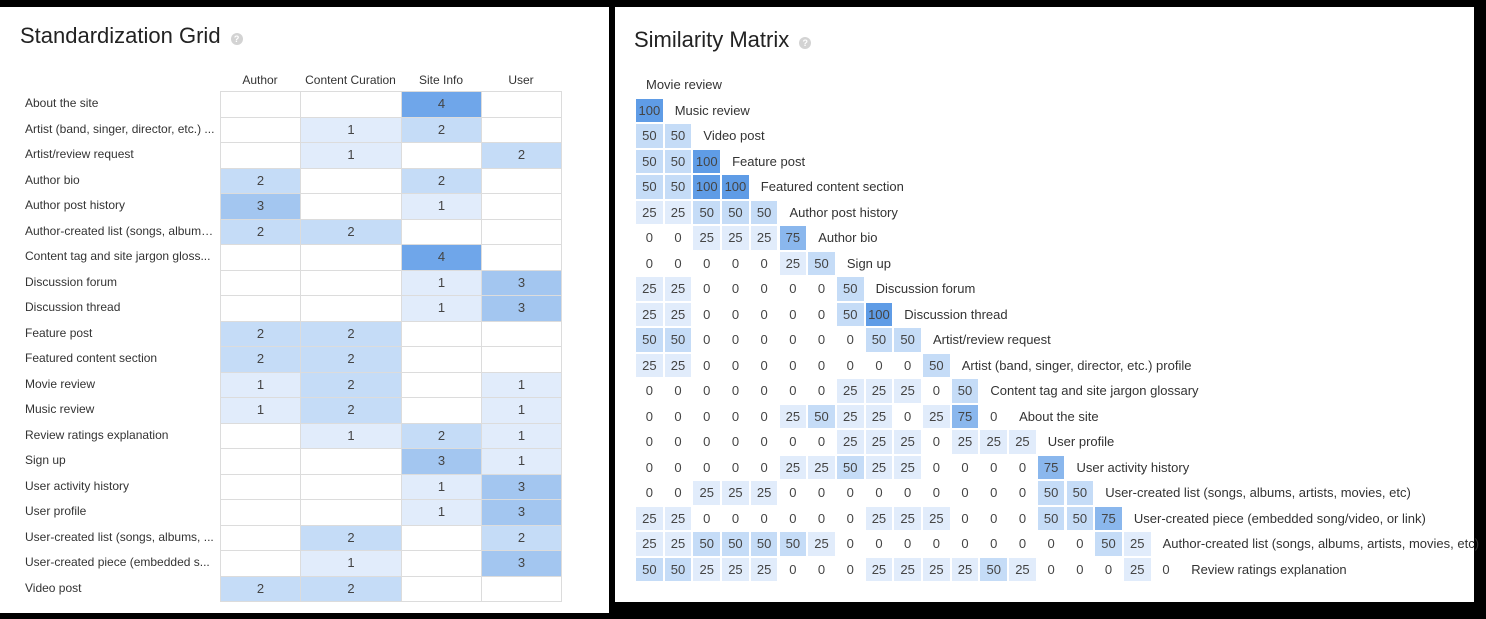 The height and width of the screenshot is (619, 1486). Describe the element at coordinates (236, 38) in the screenshot. I see `help-icon: ?` at that location.